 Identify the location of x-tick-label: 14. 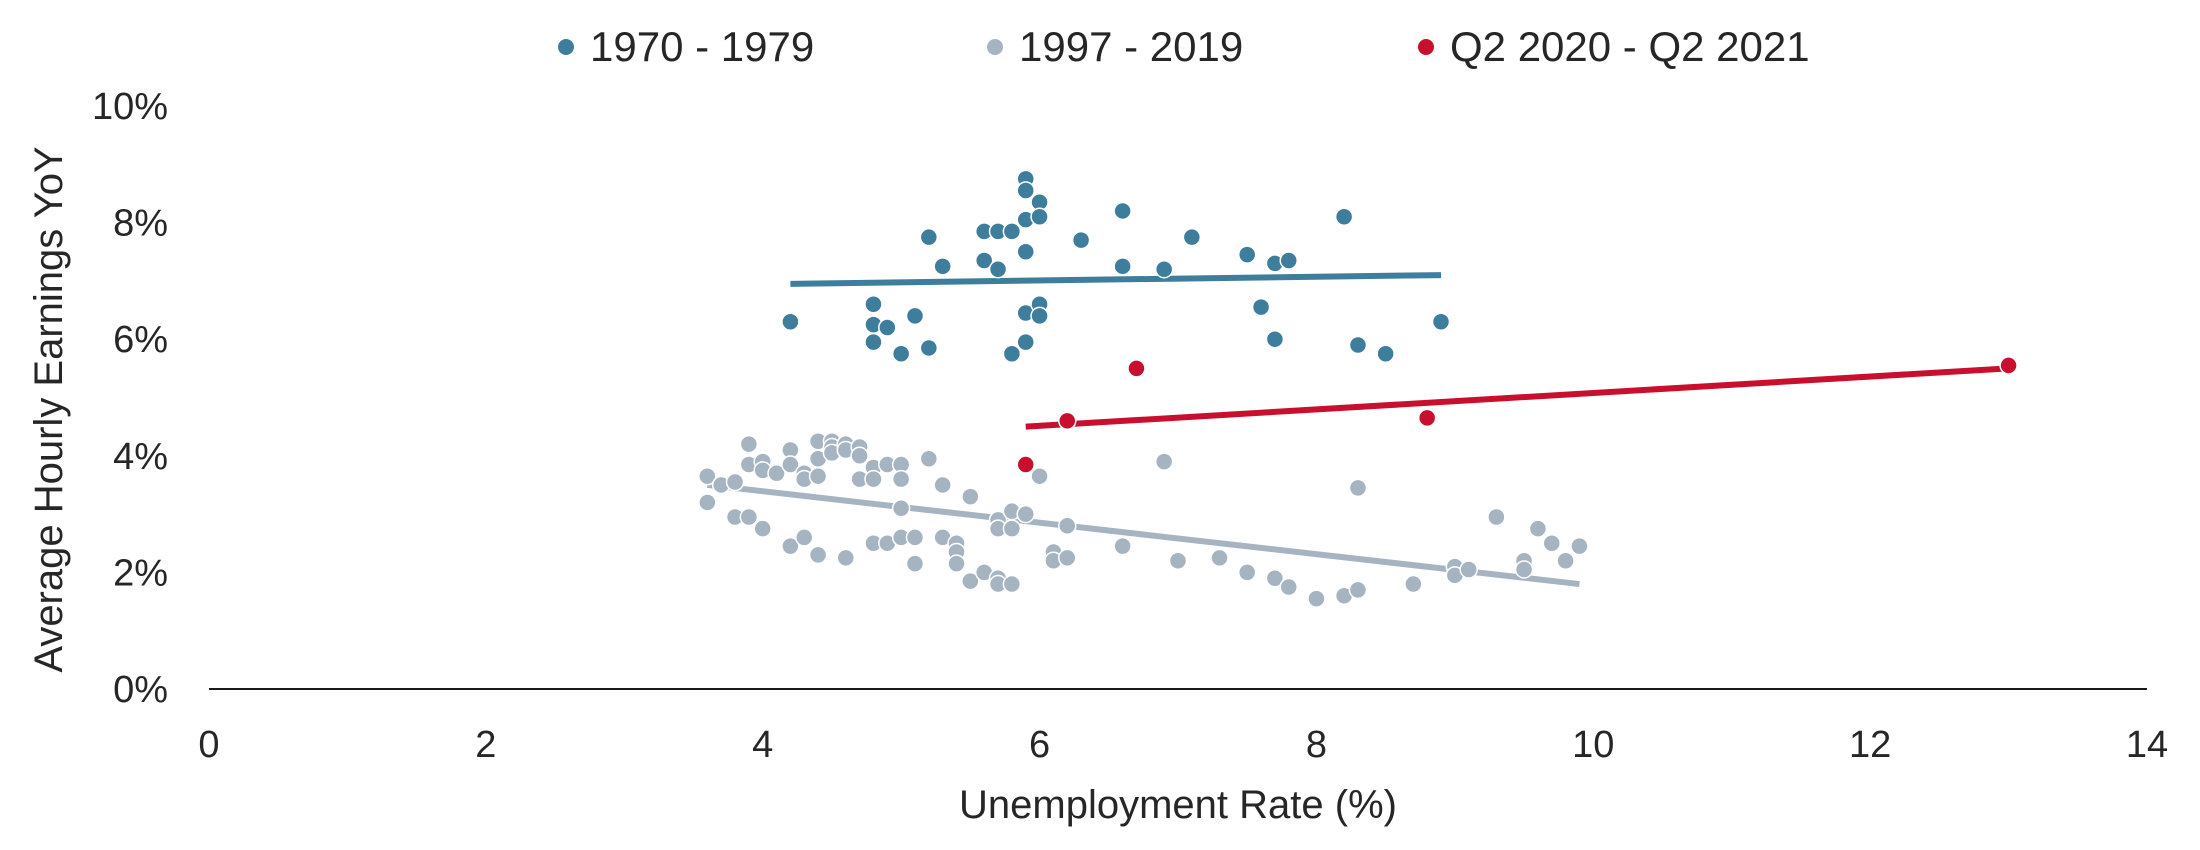
(2147, 745).